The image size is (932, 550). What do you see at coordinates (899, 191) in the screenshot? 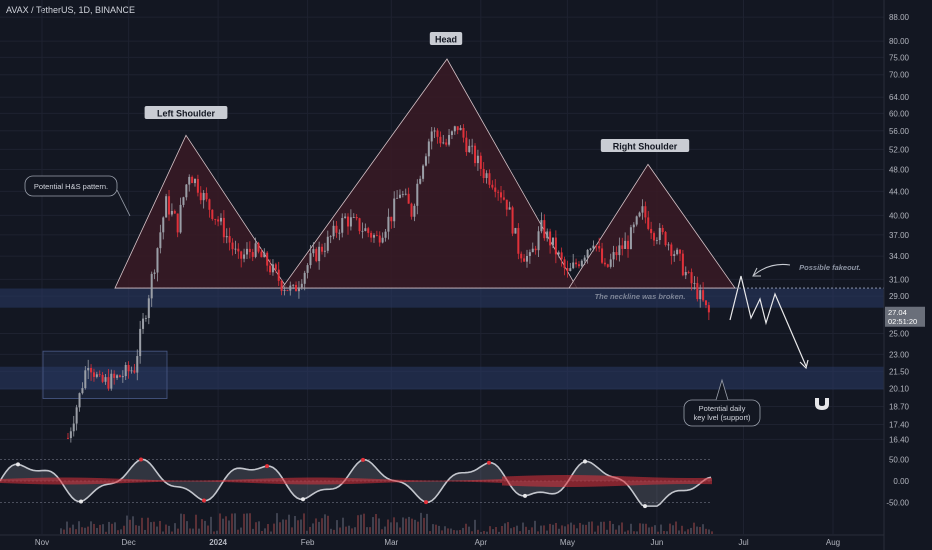
I see `price-tick-label: 44.00` at bounding box center [899, 191].